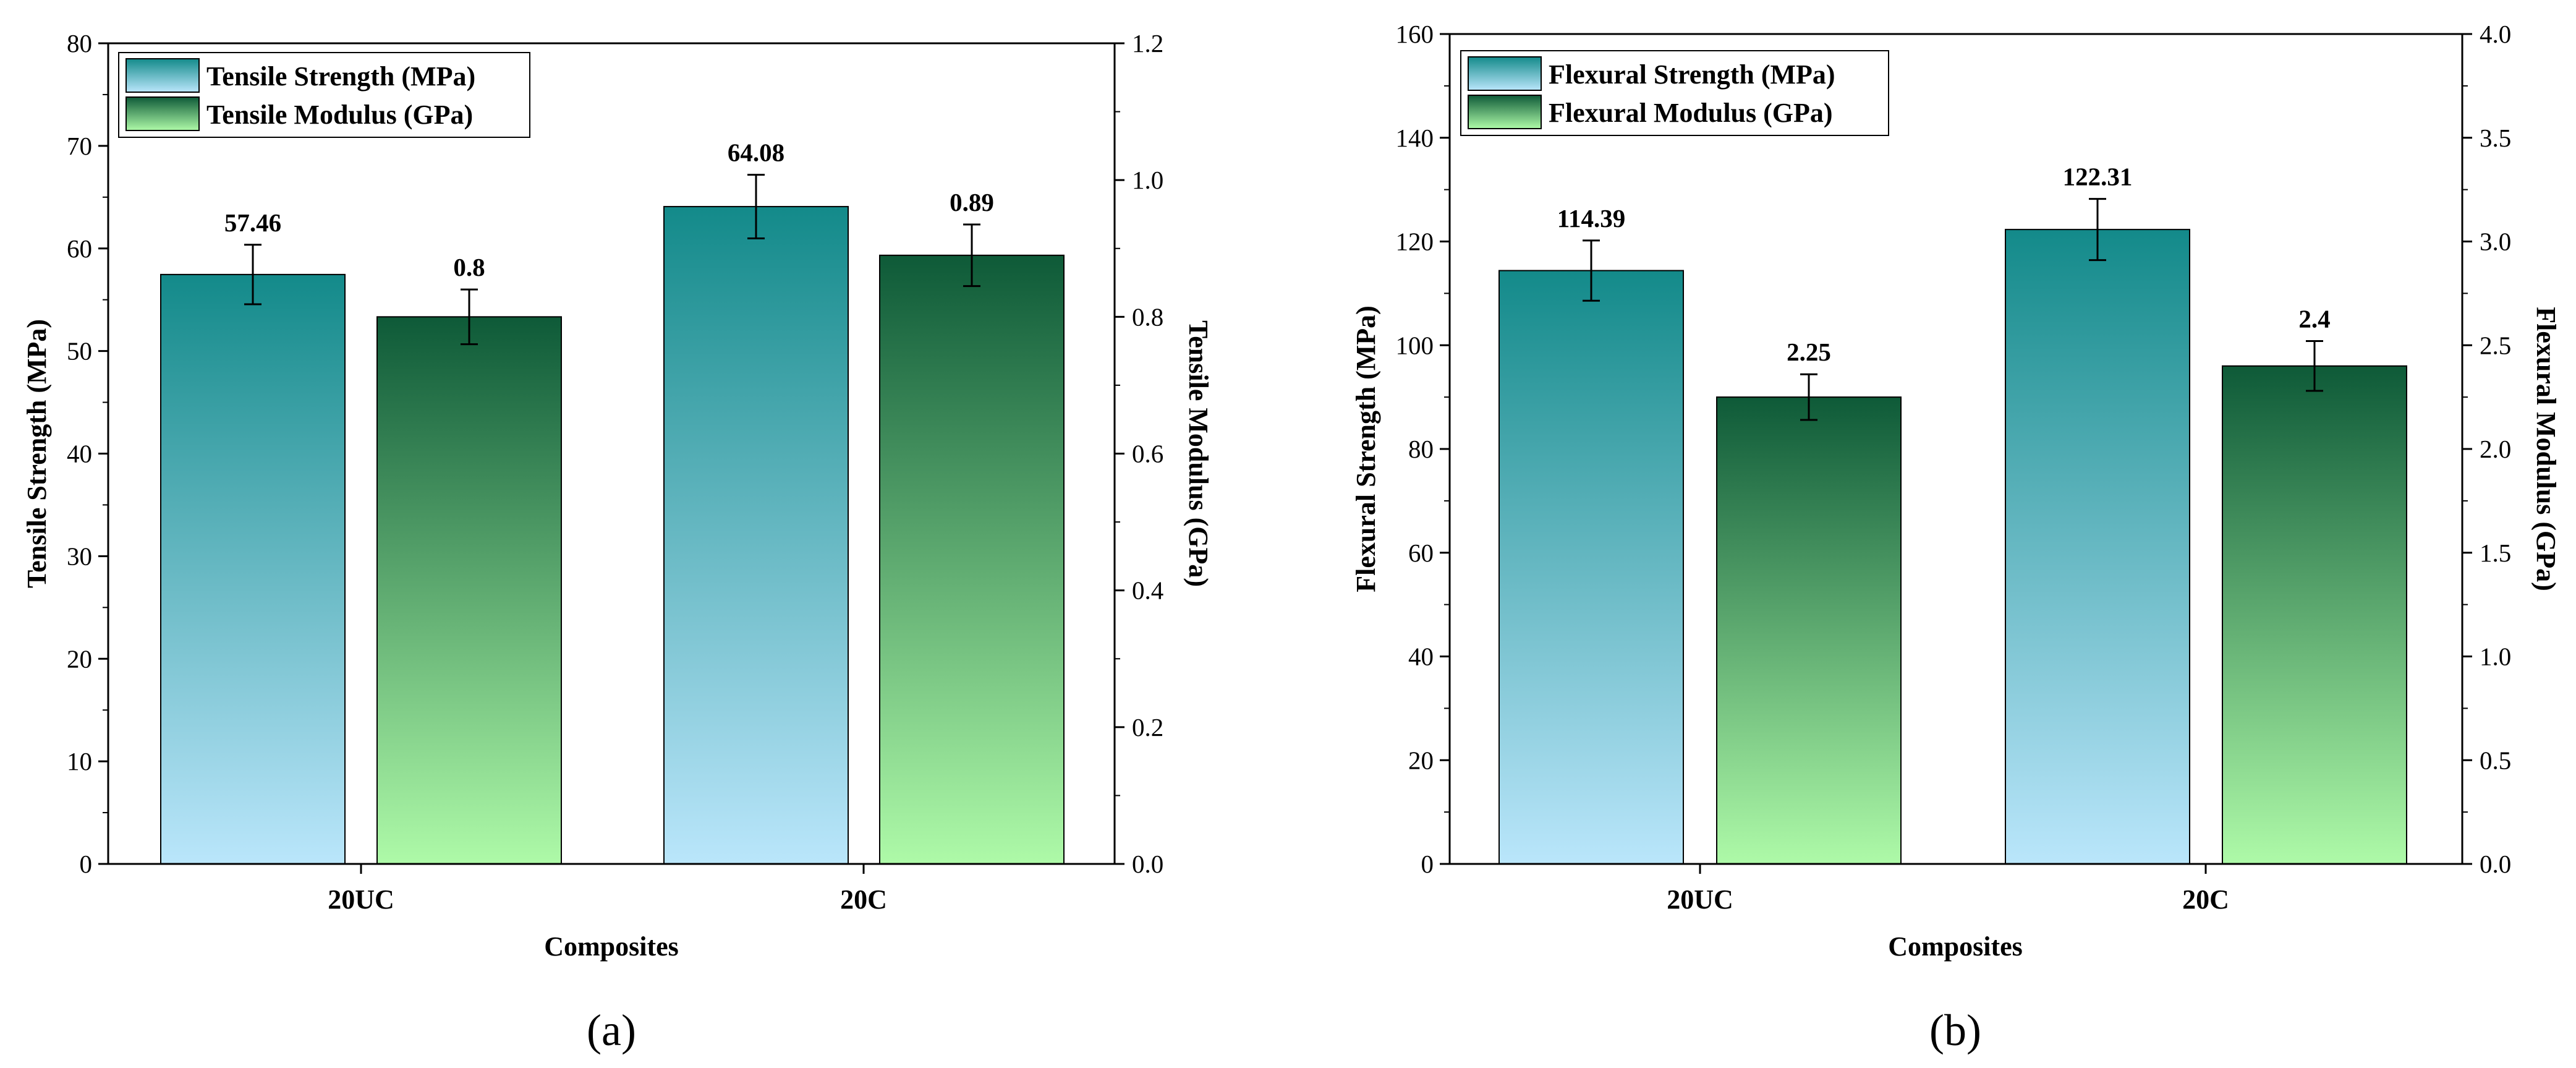 Image resolution: width=2576 pixels, height=1068 pixels. What do you see at coordinates (2546, 449) in the screenshot?
I see `right-axis-title: Flexural Modulus (GPa)` at bounding box center [2546, 449].